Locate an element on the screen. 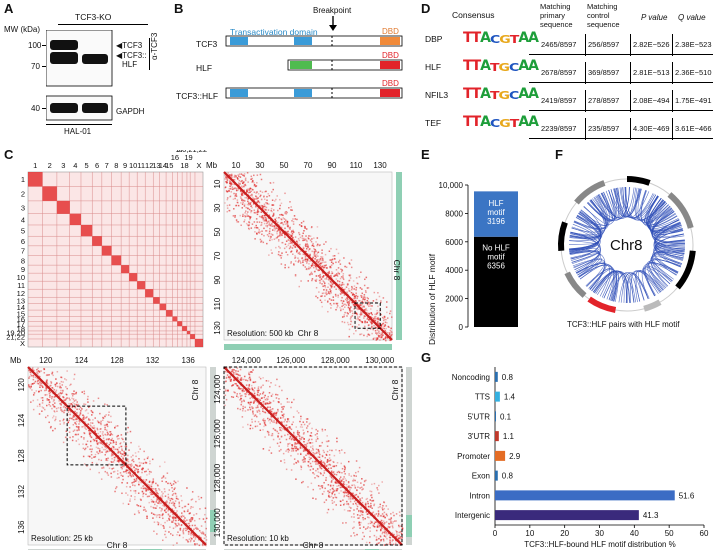  interaction-link is located at coordinates (586, 238).